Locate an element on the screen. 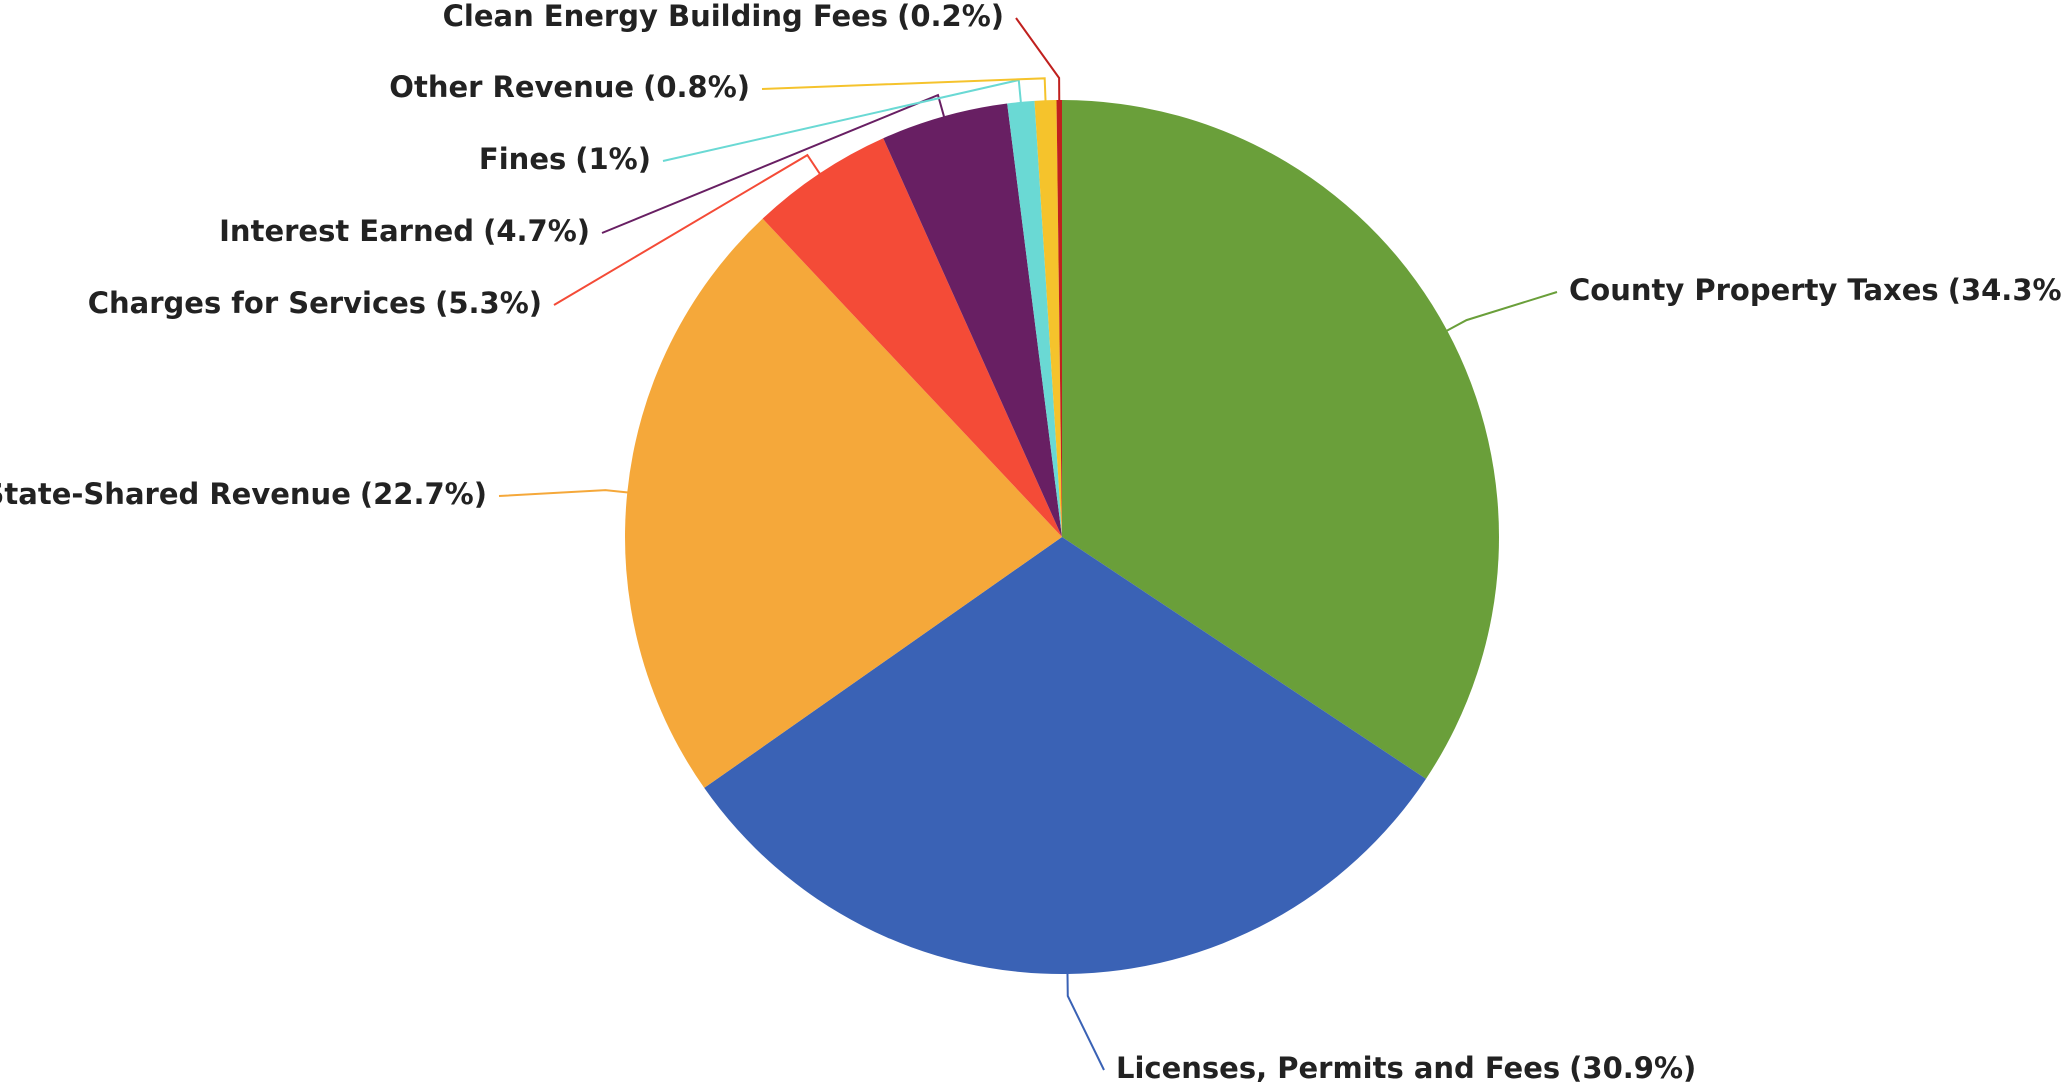 Image resolution: width=2063 pixels, height=1088 pixels. slice-label: Charges for Services (5.3%) is located at coordinates (315, 303).